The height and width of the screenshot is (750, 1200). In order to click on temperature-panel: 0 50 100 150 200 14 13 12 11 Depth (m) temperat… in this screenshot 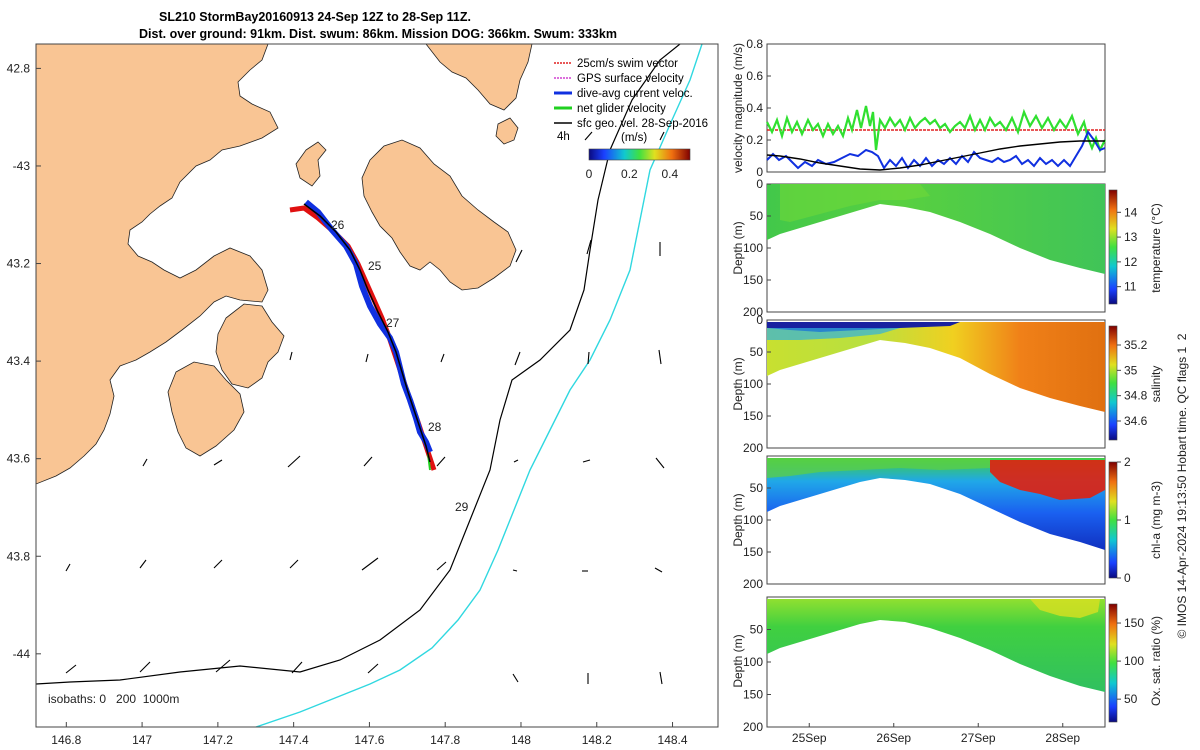, I will do `click(947, 248)`.